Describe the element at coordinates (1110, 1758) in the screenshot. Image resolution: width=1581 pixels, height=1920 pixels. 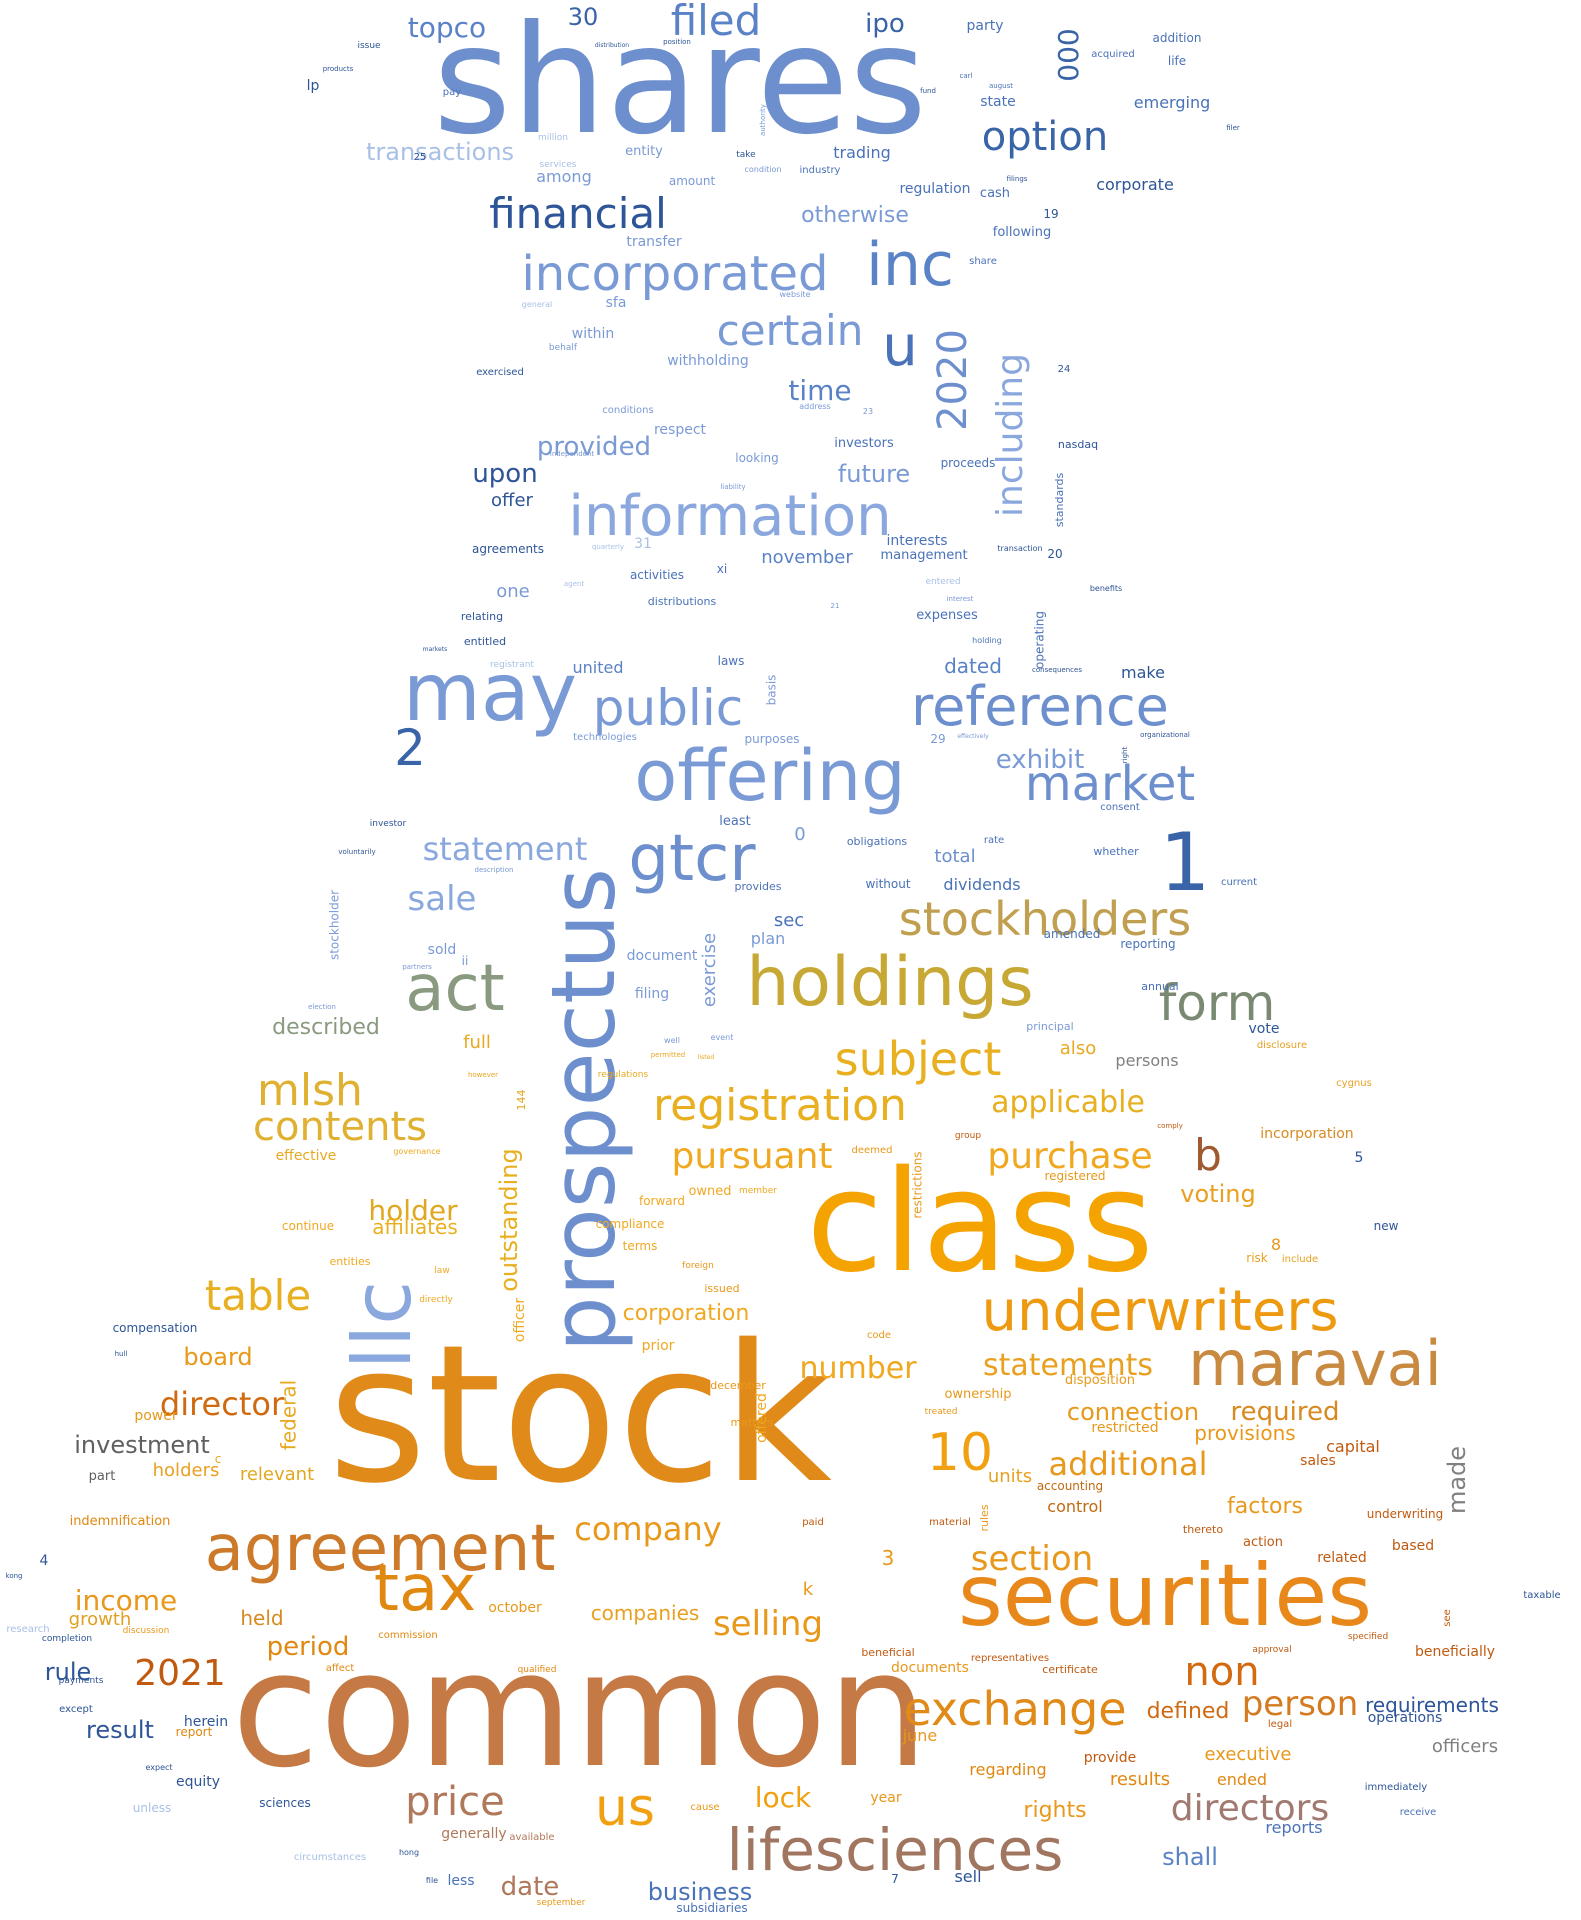
I see `word-provide: provide` at that location.